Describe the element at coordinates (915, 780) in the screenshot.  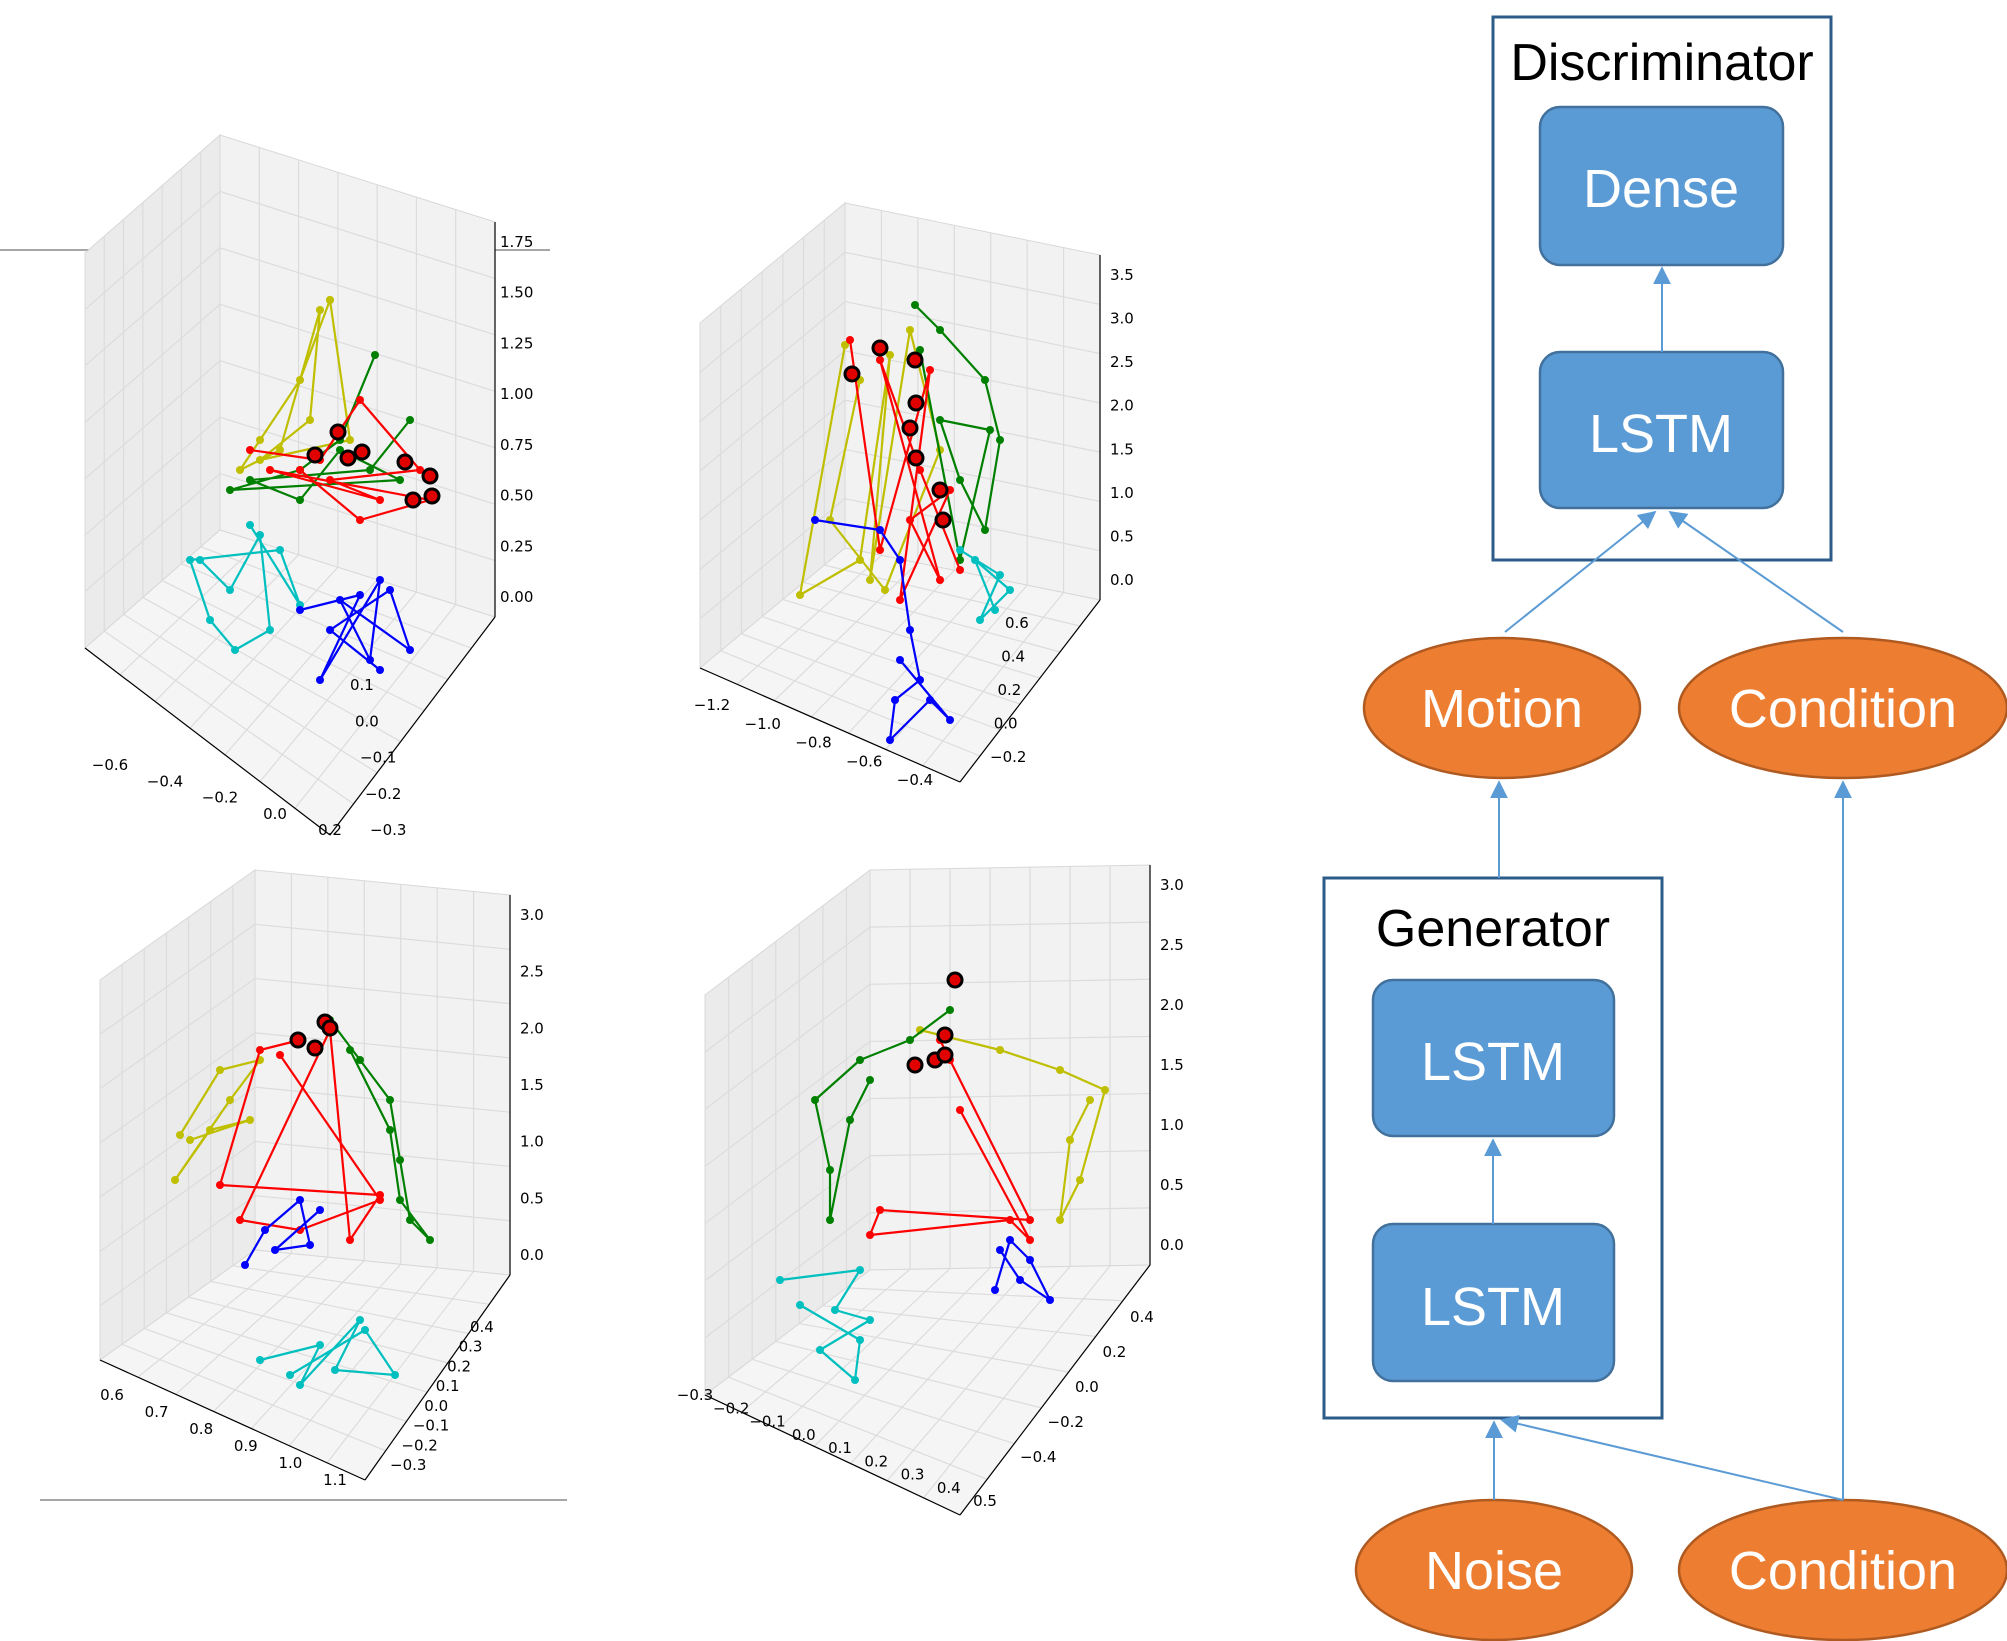
I see `x-tick-label: −0.4` at that location.